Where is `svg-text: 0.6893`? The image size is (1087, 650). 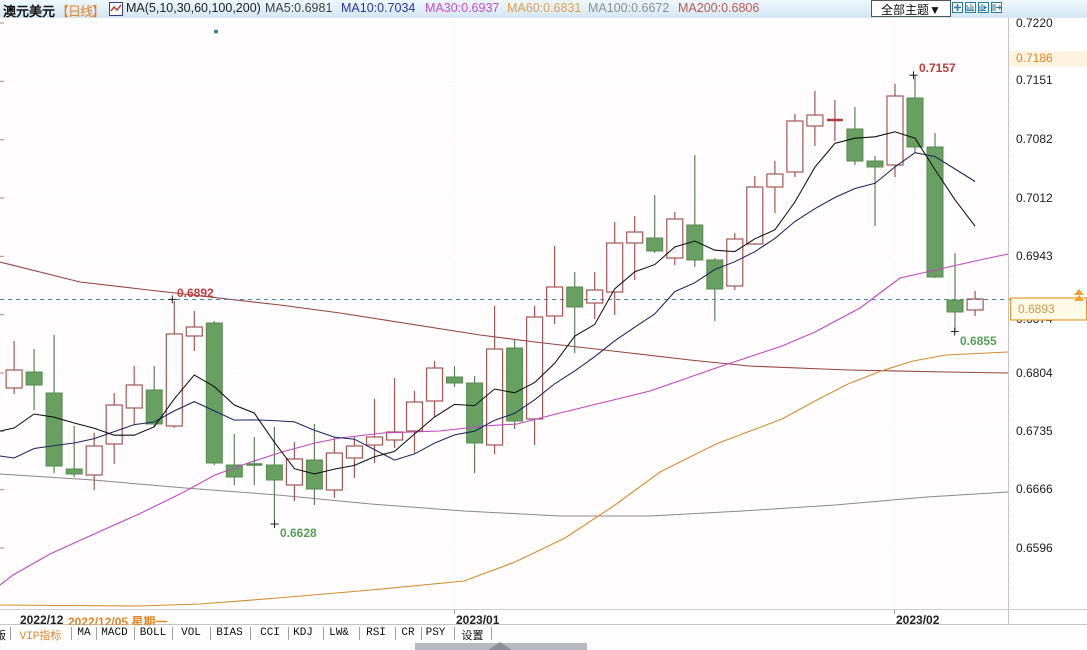 svg-text: 0.6893 is located at coordinates (1036, 309).